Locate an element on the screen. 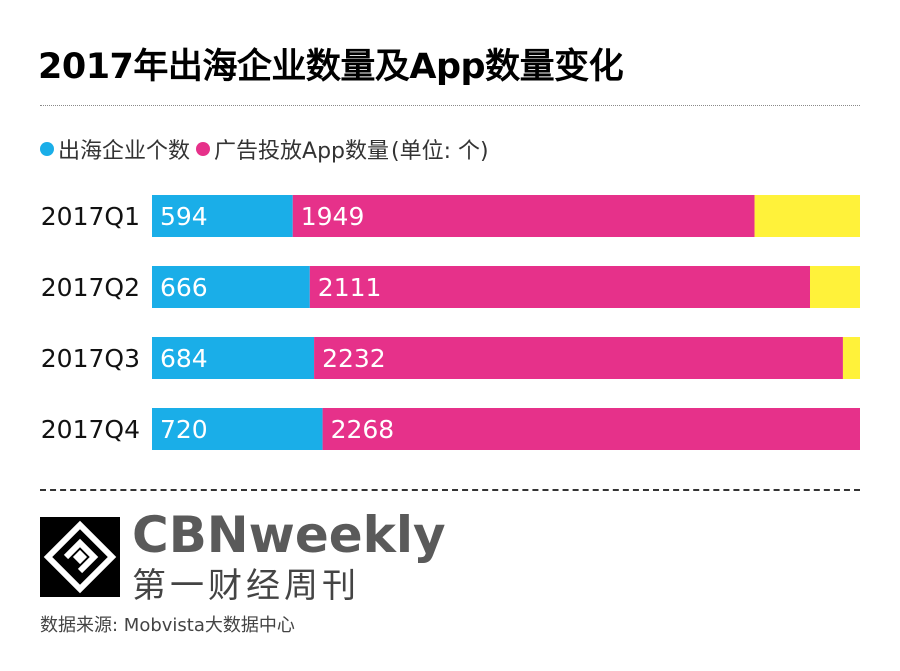  legend: 出海企业个数 广告投放App数量 (单位: 个) is located at coordinates (267, 149).